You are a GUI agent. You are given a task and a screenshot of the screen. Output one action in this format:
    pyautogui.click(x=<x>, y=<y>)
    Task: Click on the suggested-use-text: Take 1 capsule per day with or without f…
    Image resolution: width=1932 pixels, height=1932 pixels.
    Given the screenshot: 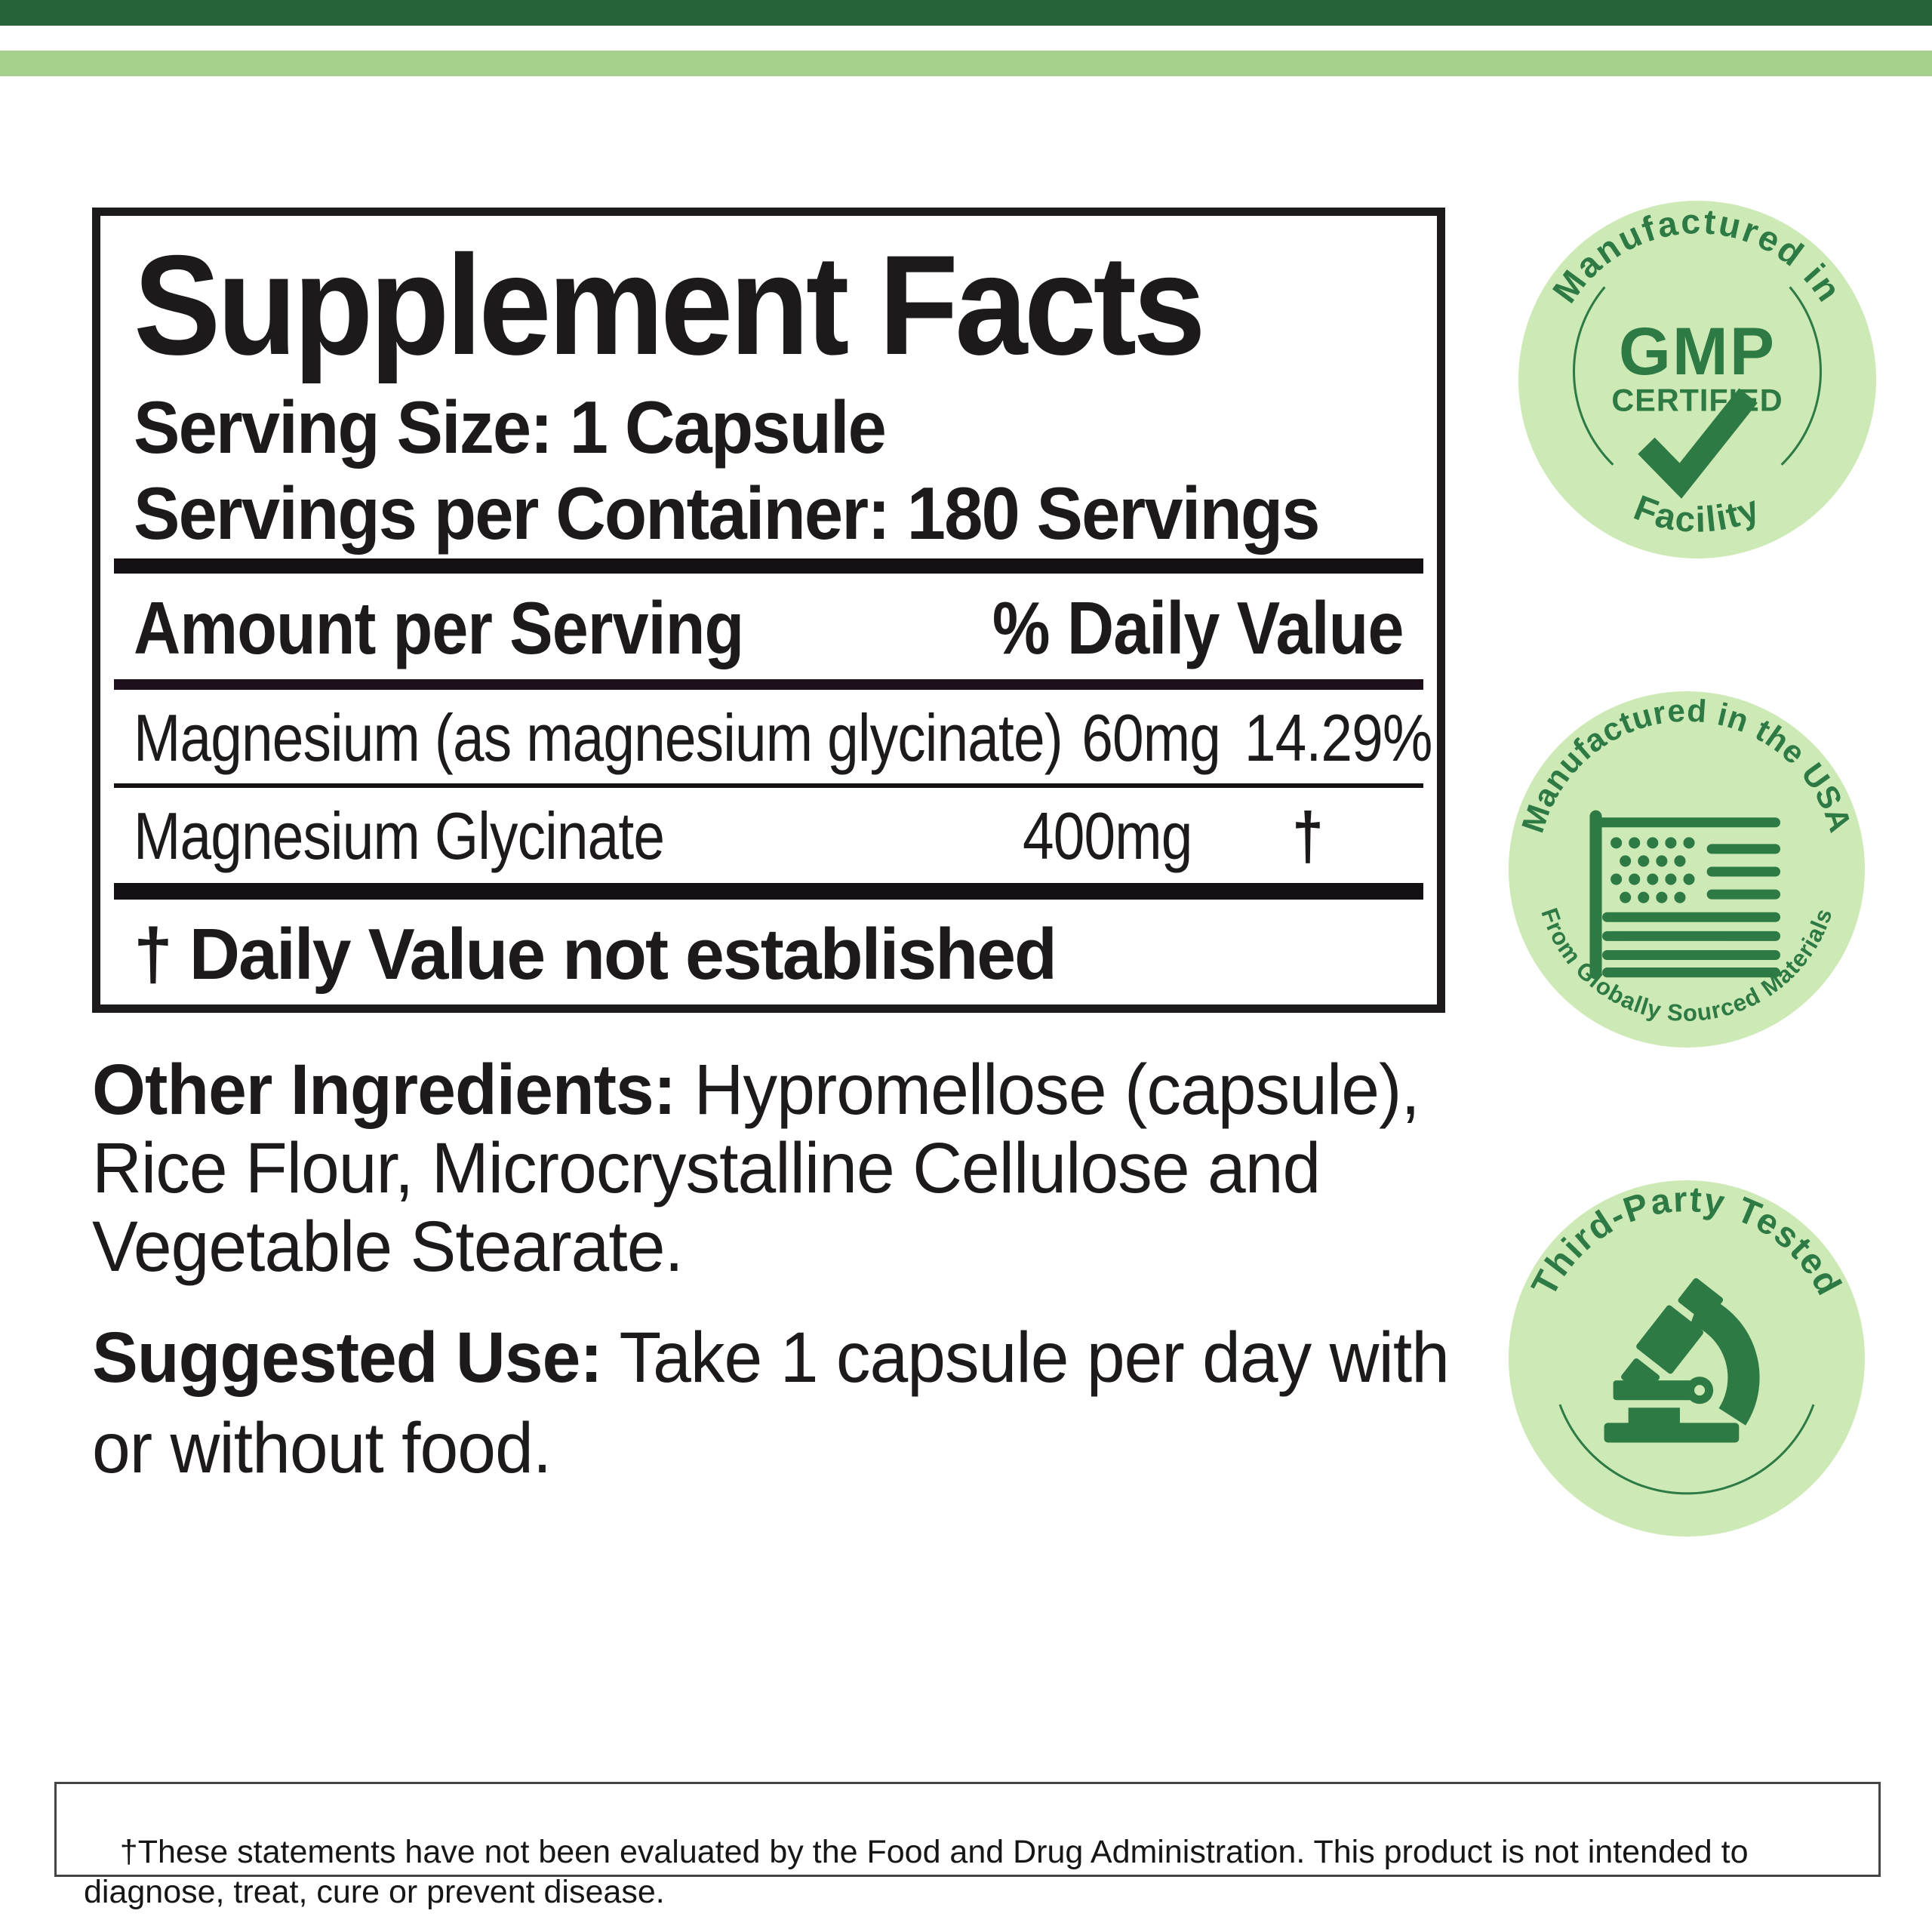 What is the action you would take?
    pyautogui.click(x=771, y=1403)
    